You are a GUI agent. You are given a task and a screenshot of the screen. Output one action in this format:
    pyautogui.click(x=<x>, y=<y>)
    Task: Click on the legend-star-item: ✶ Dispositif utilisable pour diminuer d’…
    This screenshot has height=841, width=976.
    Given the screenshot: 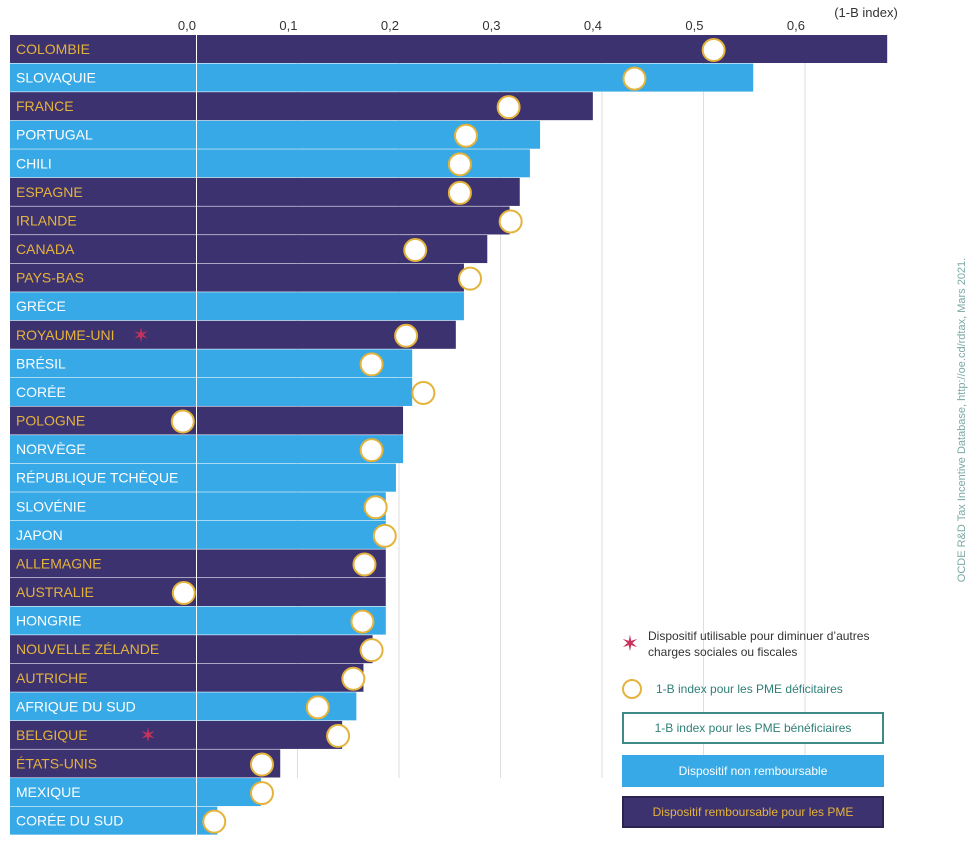 What is the action you would take?
    pyautogui.click(x=753, y=644)
    